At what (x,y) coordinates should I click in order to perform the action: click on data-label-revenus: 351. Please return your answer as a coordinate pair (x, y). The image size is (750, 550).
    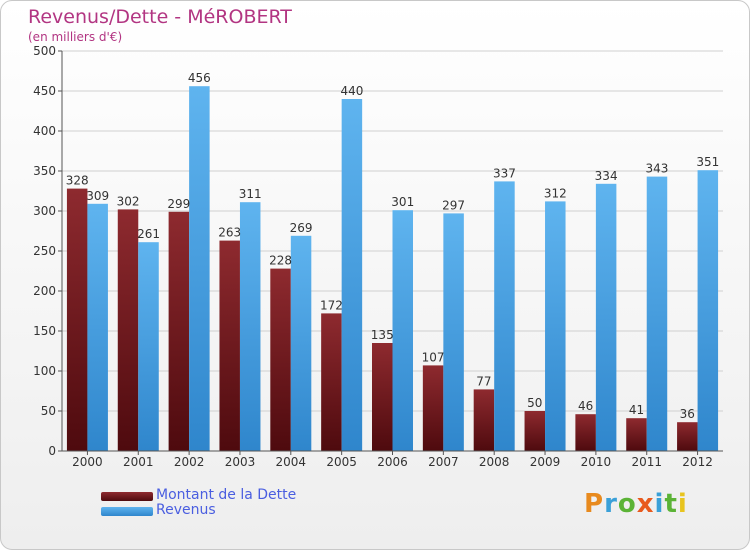
    Looking at the image, I should click on (707, 162).